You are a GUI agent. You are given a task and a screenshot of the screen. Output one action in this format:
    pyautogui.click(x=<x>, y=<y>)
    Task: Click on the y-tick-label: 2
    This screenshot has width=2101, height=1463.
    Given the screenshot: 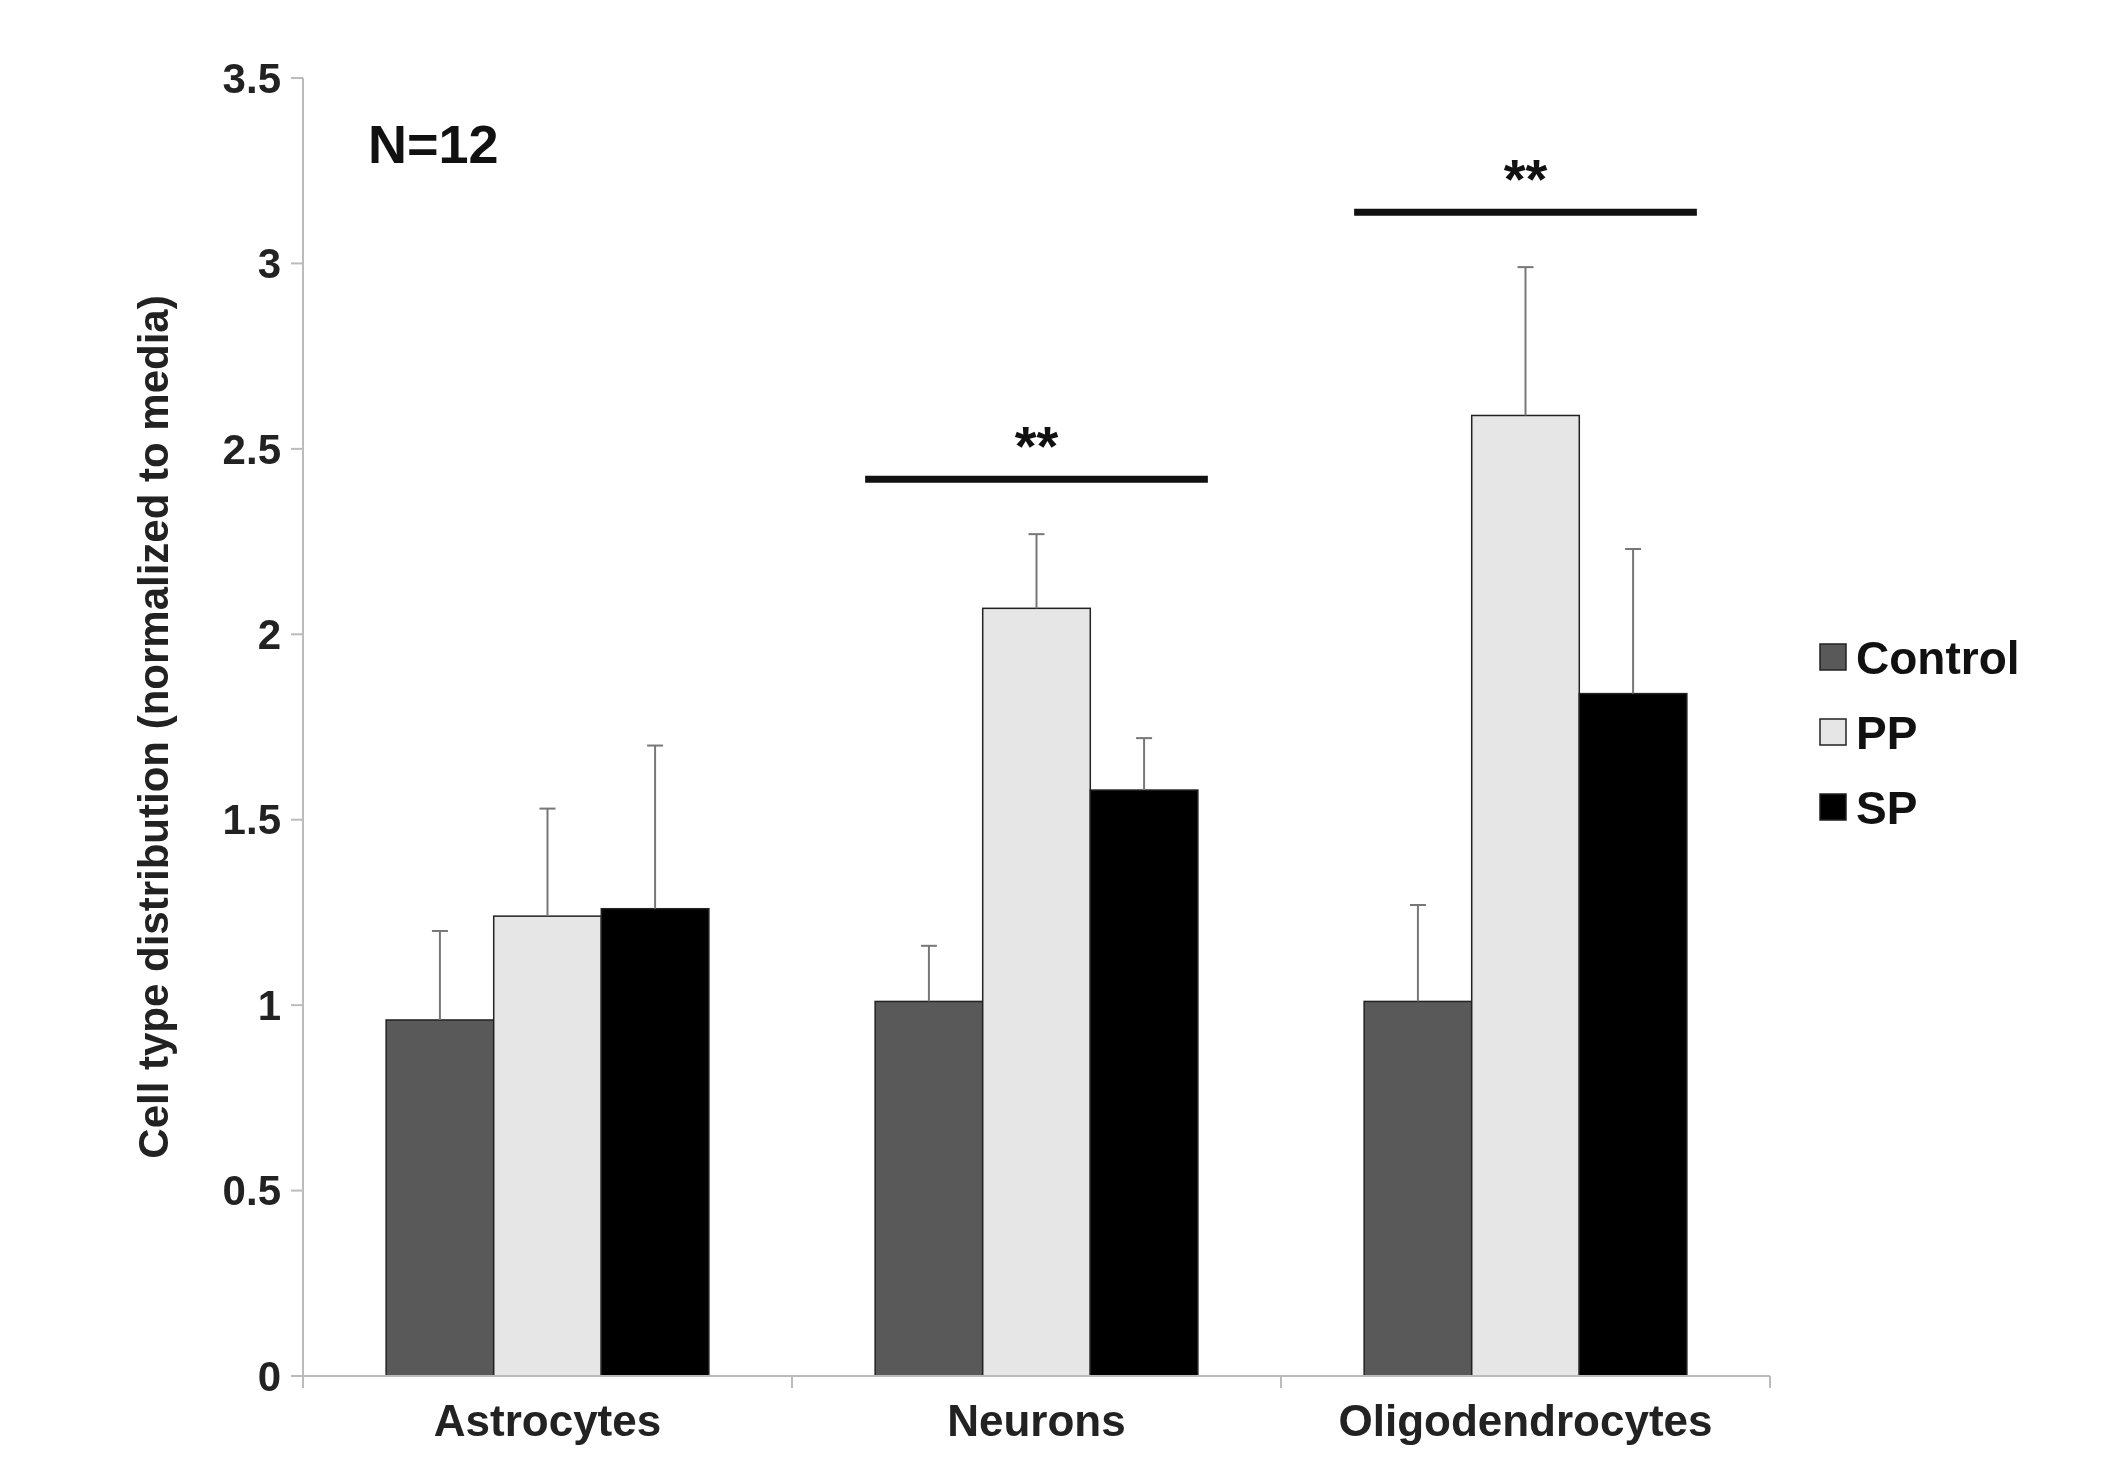 What is the action you would take?
    pyautogui.click(x=269, y=634)
    